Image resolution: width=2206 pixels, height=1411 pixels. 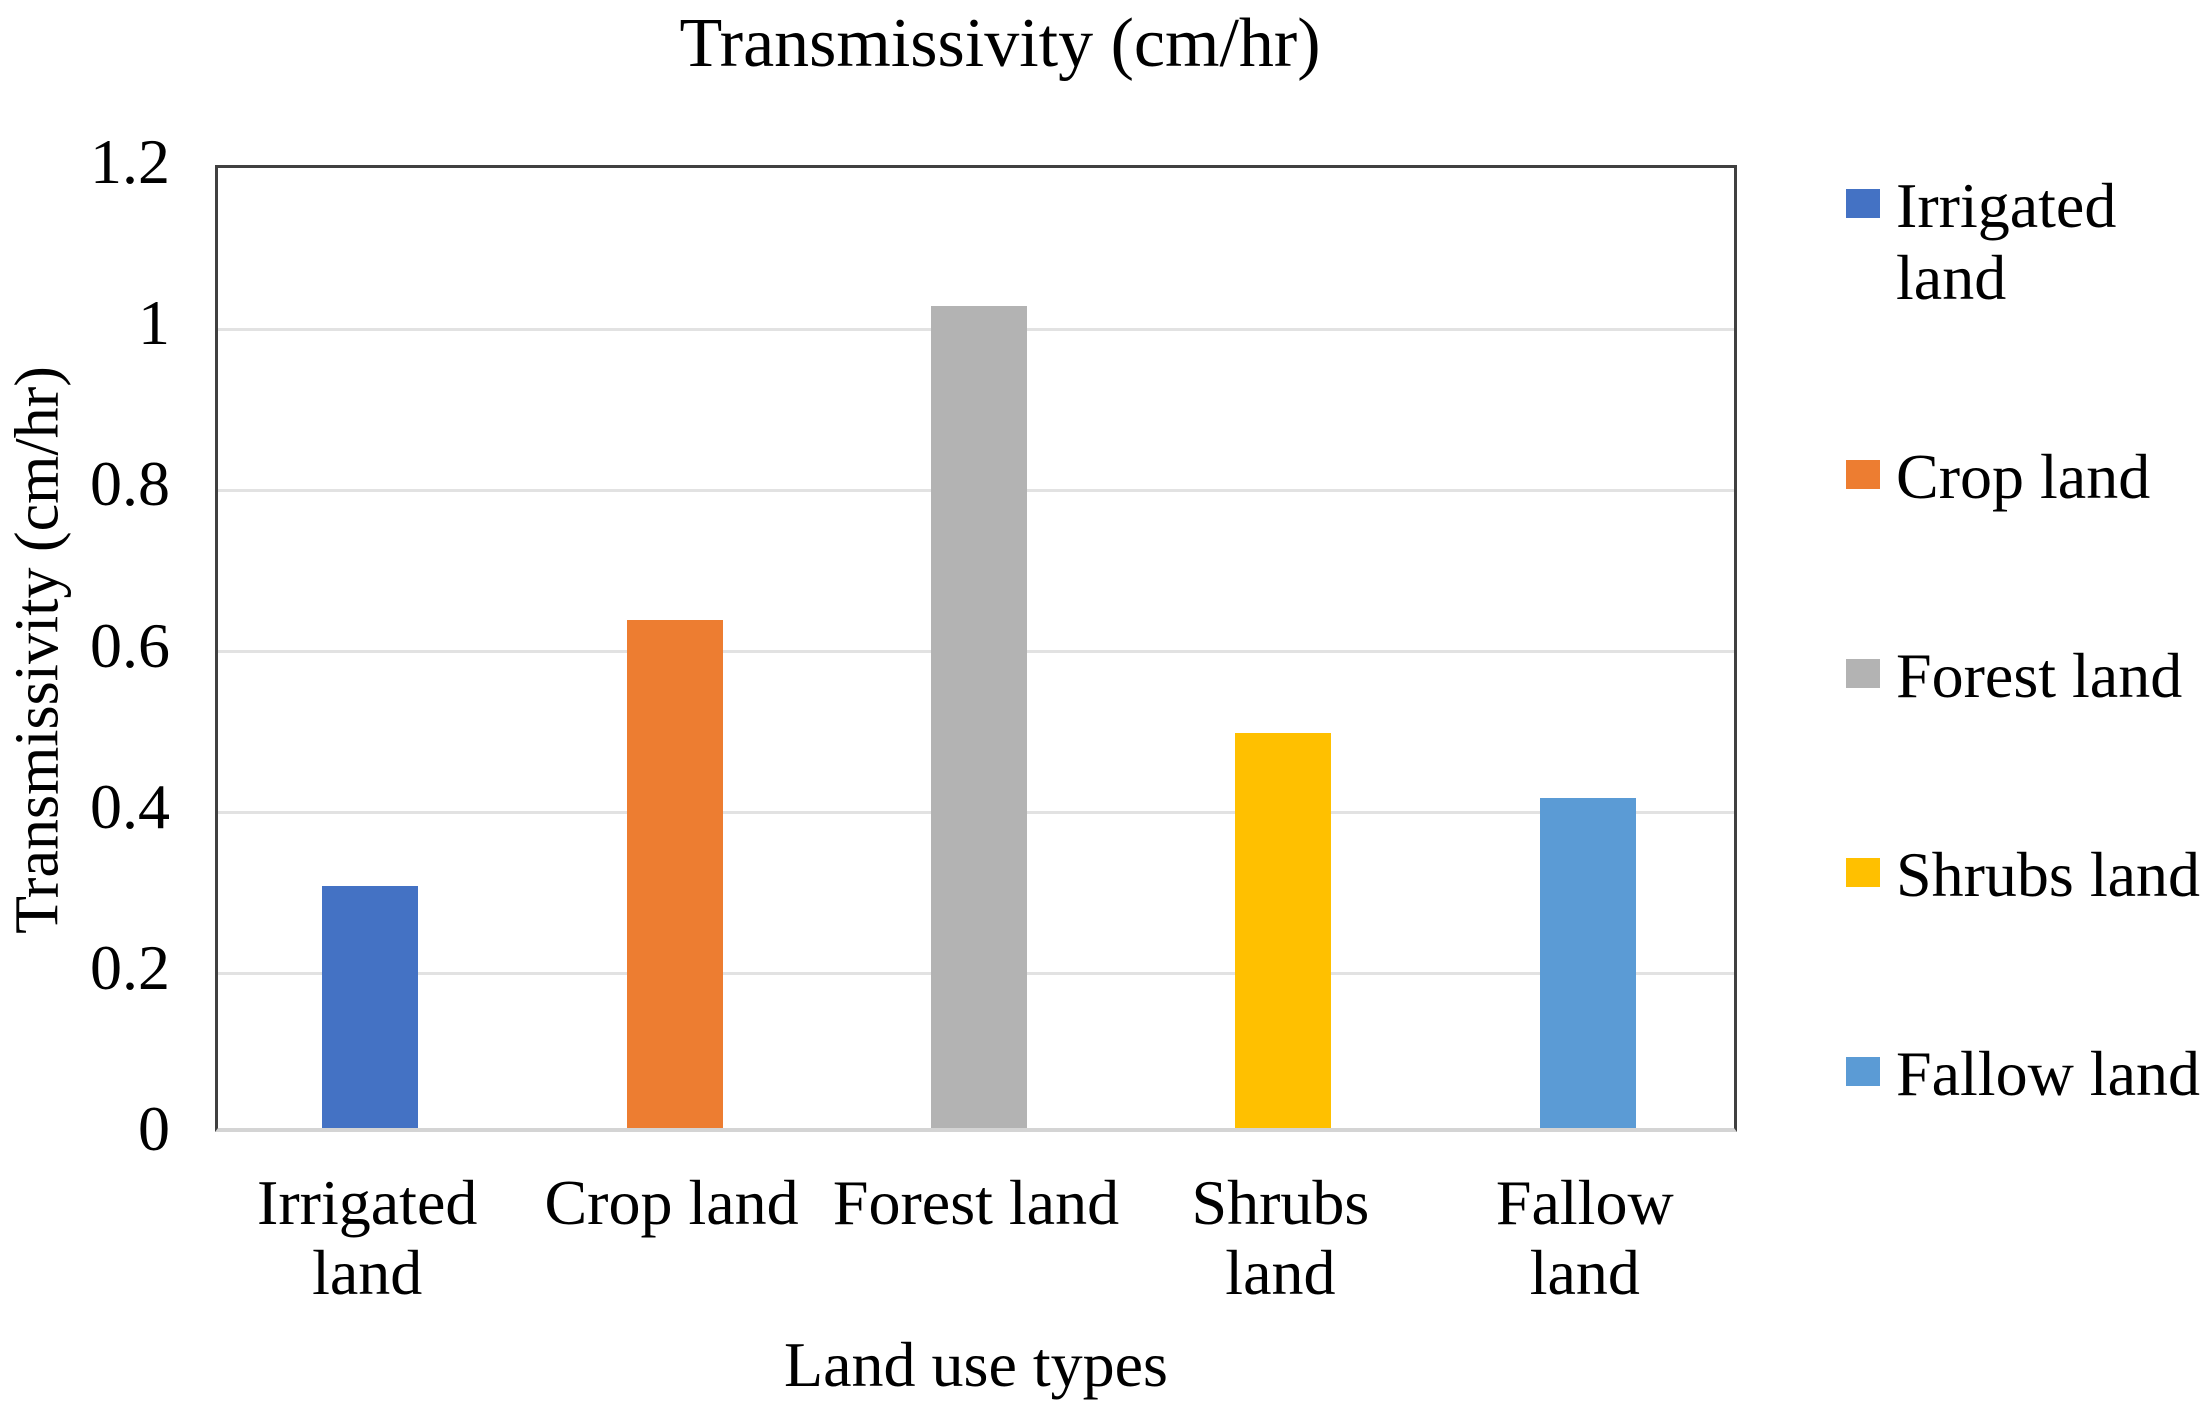 What do you see at coordinates (1863, 873) in the screenshot?
I see `legend-marker-shrubs-land` at bounding box center [1863, 873].